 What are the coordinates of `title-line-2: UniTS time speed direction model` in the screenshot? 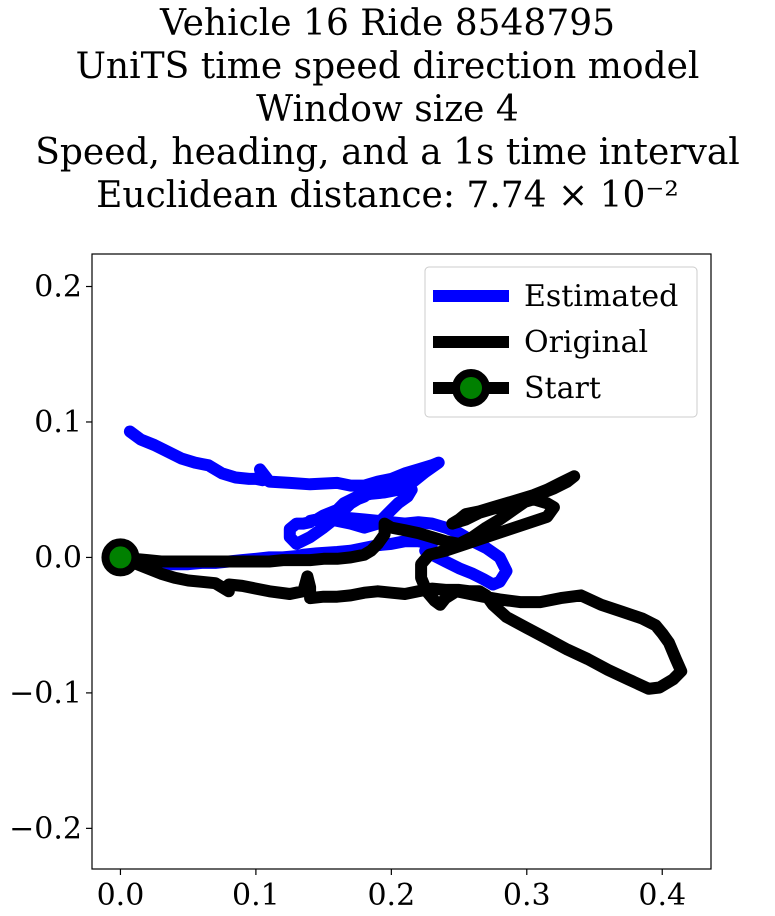 It's located at (387, 66).